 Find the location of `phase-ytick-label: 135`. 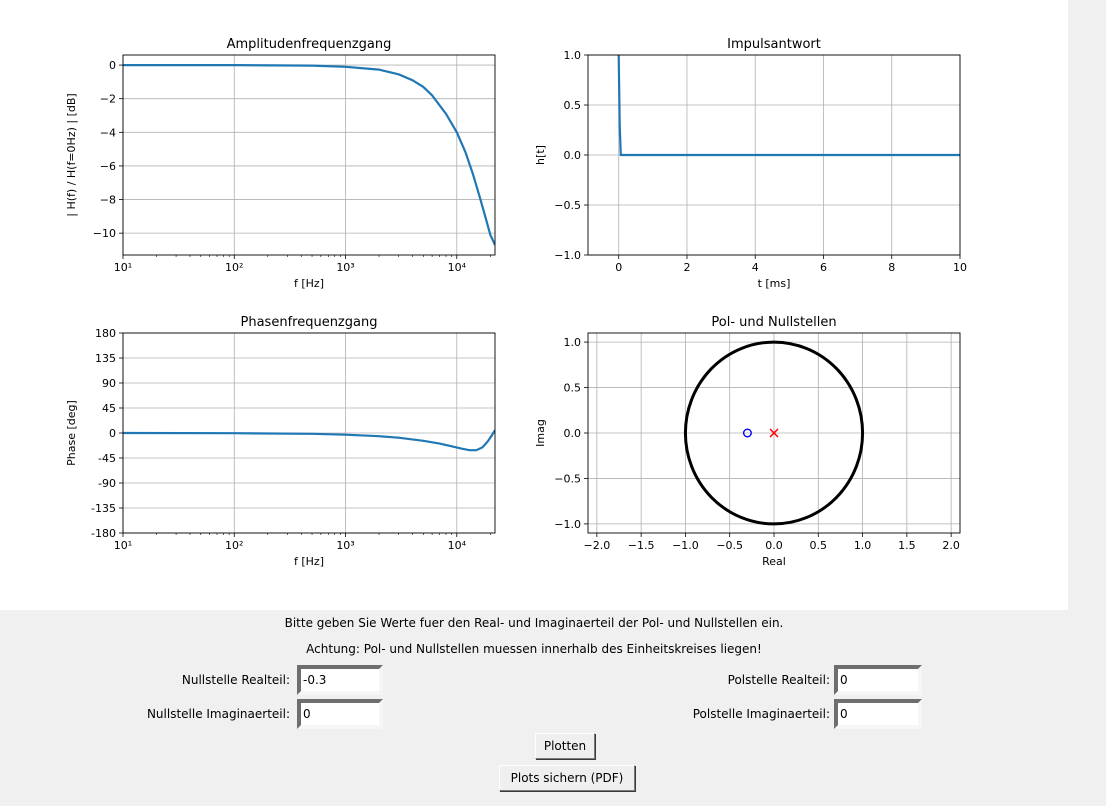

phase-ytick-label: 135 is located at coordinates (105, 358).